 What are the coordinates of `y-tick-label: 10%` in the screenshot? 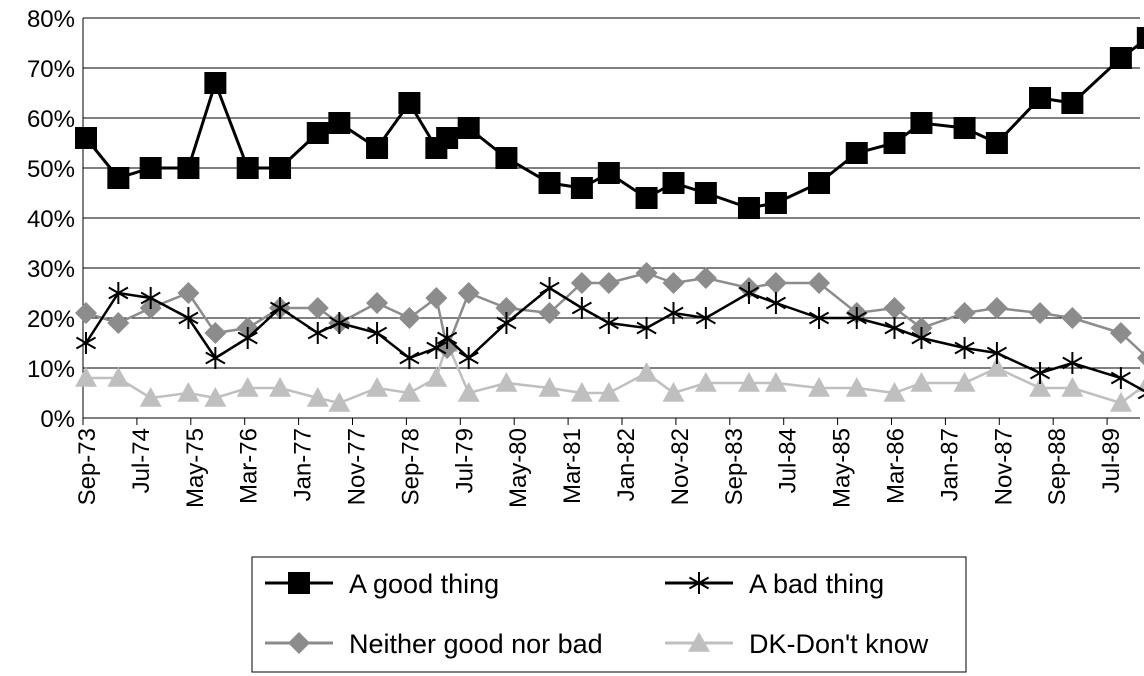 It's located at (51, 369).